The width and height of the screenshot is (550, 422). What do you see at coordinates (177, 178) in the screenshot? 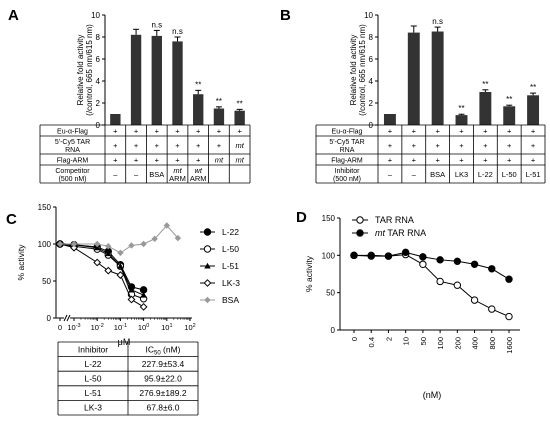
I see `table-cell: ARM` at bounding box center [177, 178].